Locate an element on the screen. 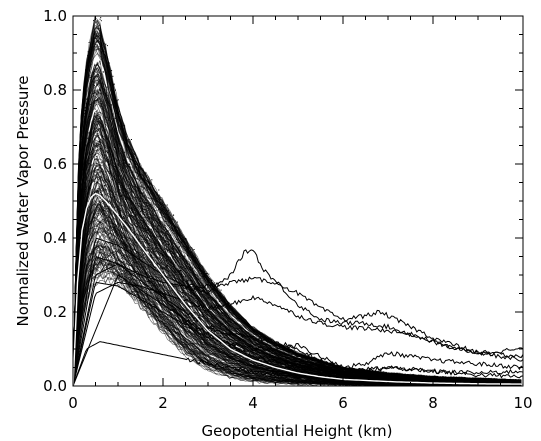  x-tick-label: 0 is located at coordinates (73, 403).